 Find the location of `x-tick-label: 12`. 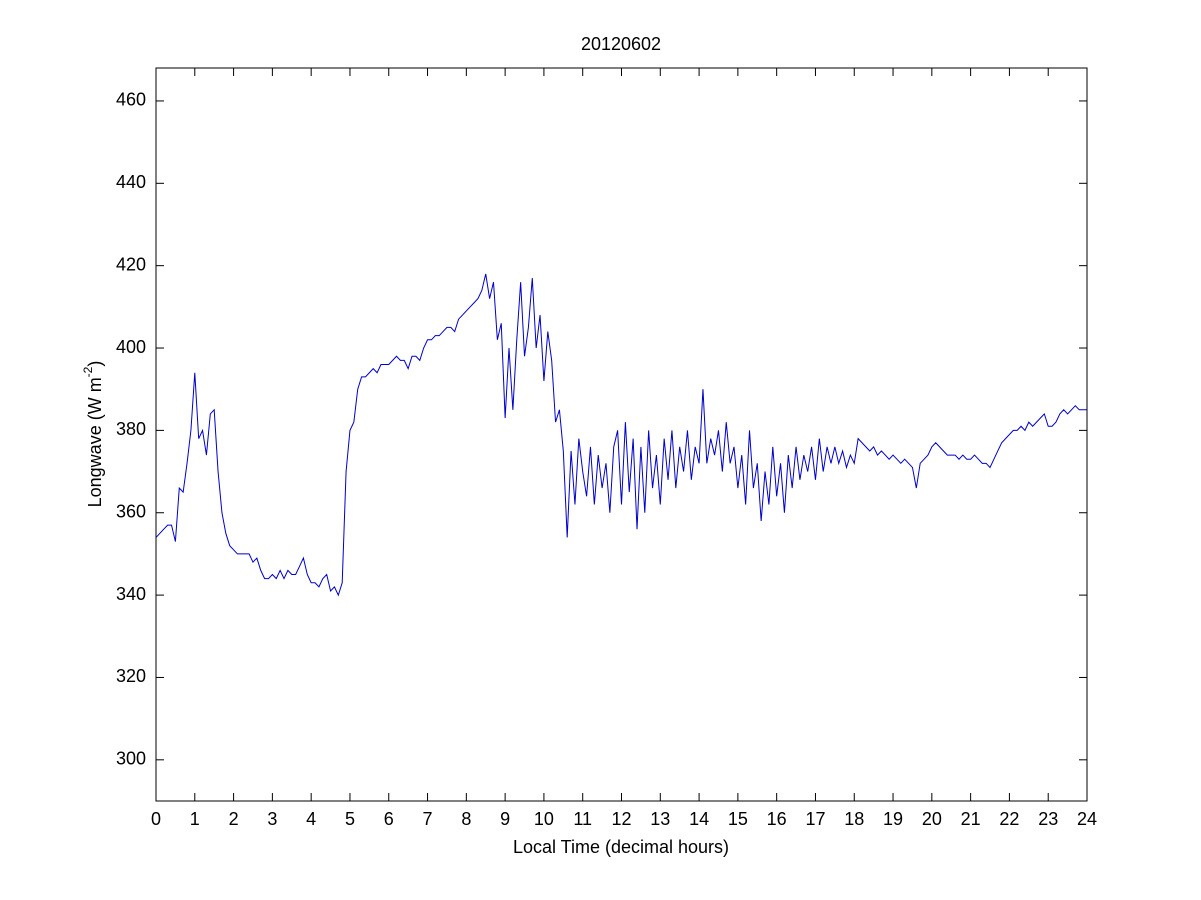

x-tick-label: 12 is located at coordinates (621, 819).